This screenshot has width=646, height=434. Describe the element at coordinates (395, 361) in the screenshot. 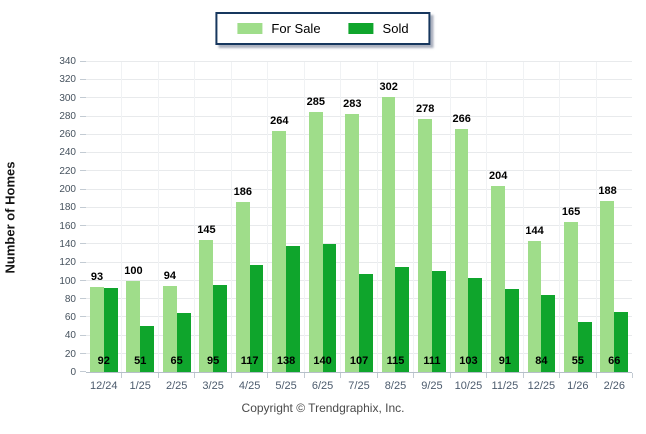

I see `sold-value-label: 115` at that location.